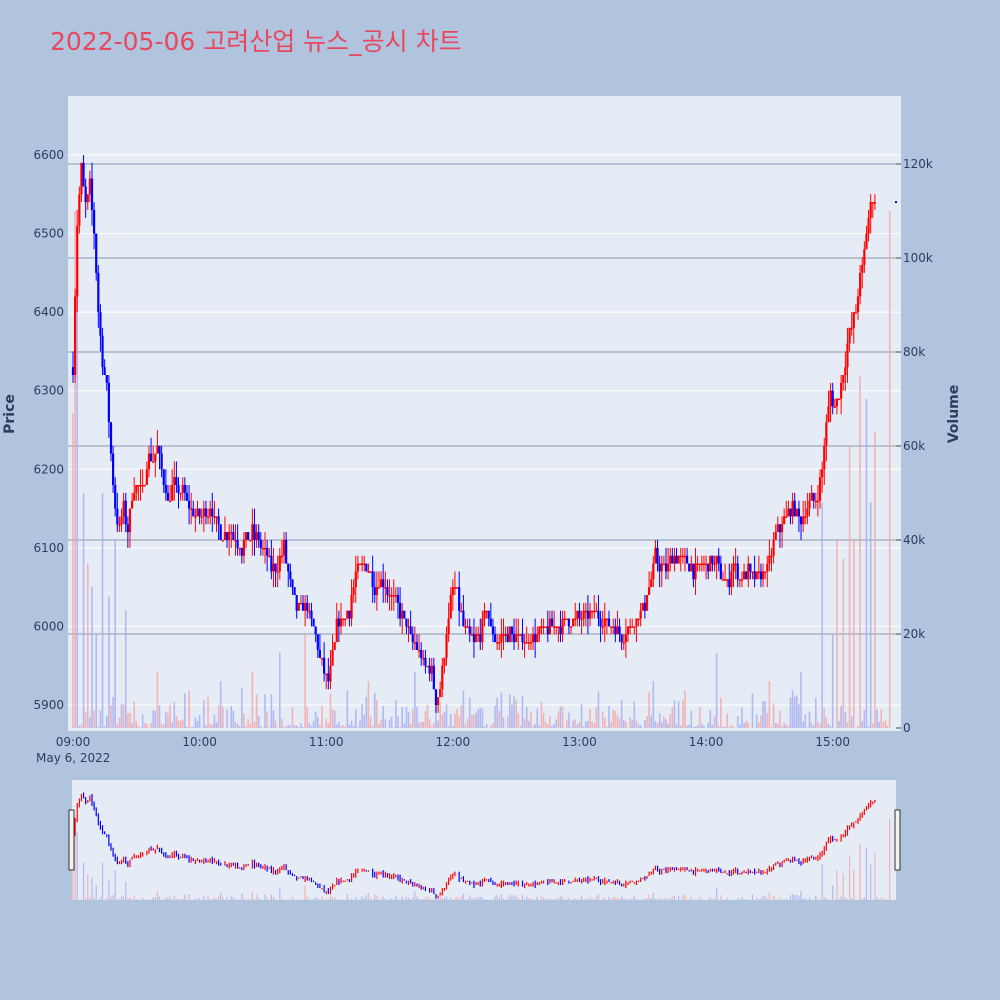 This screenshot has height=1000, width=1000. Describe the element at coordinates (71, 840) in the screenshot. I see `range-slider-handle-left` at that location.